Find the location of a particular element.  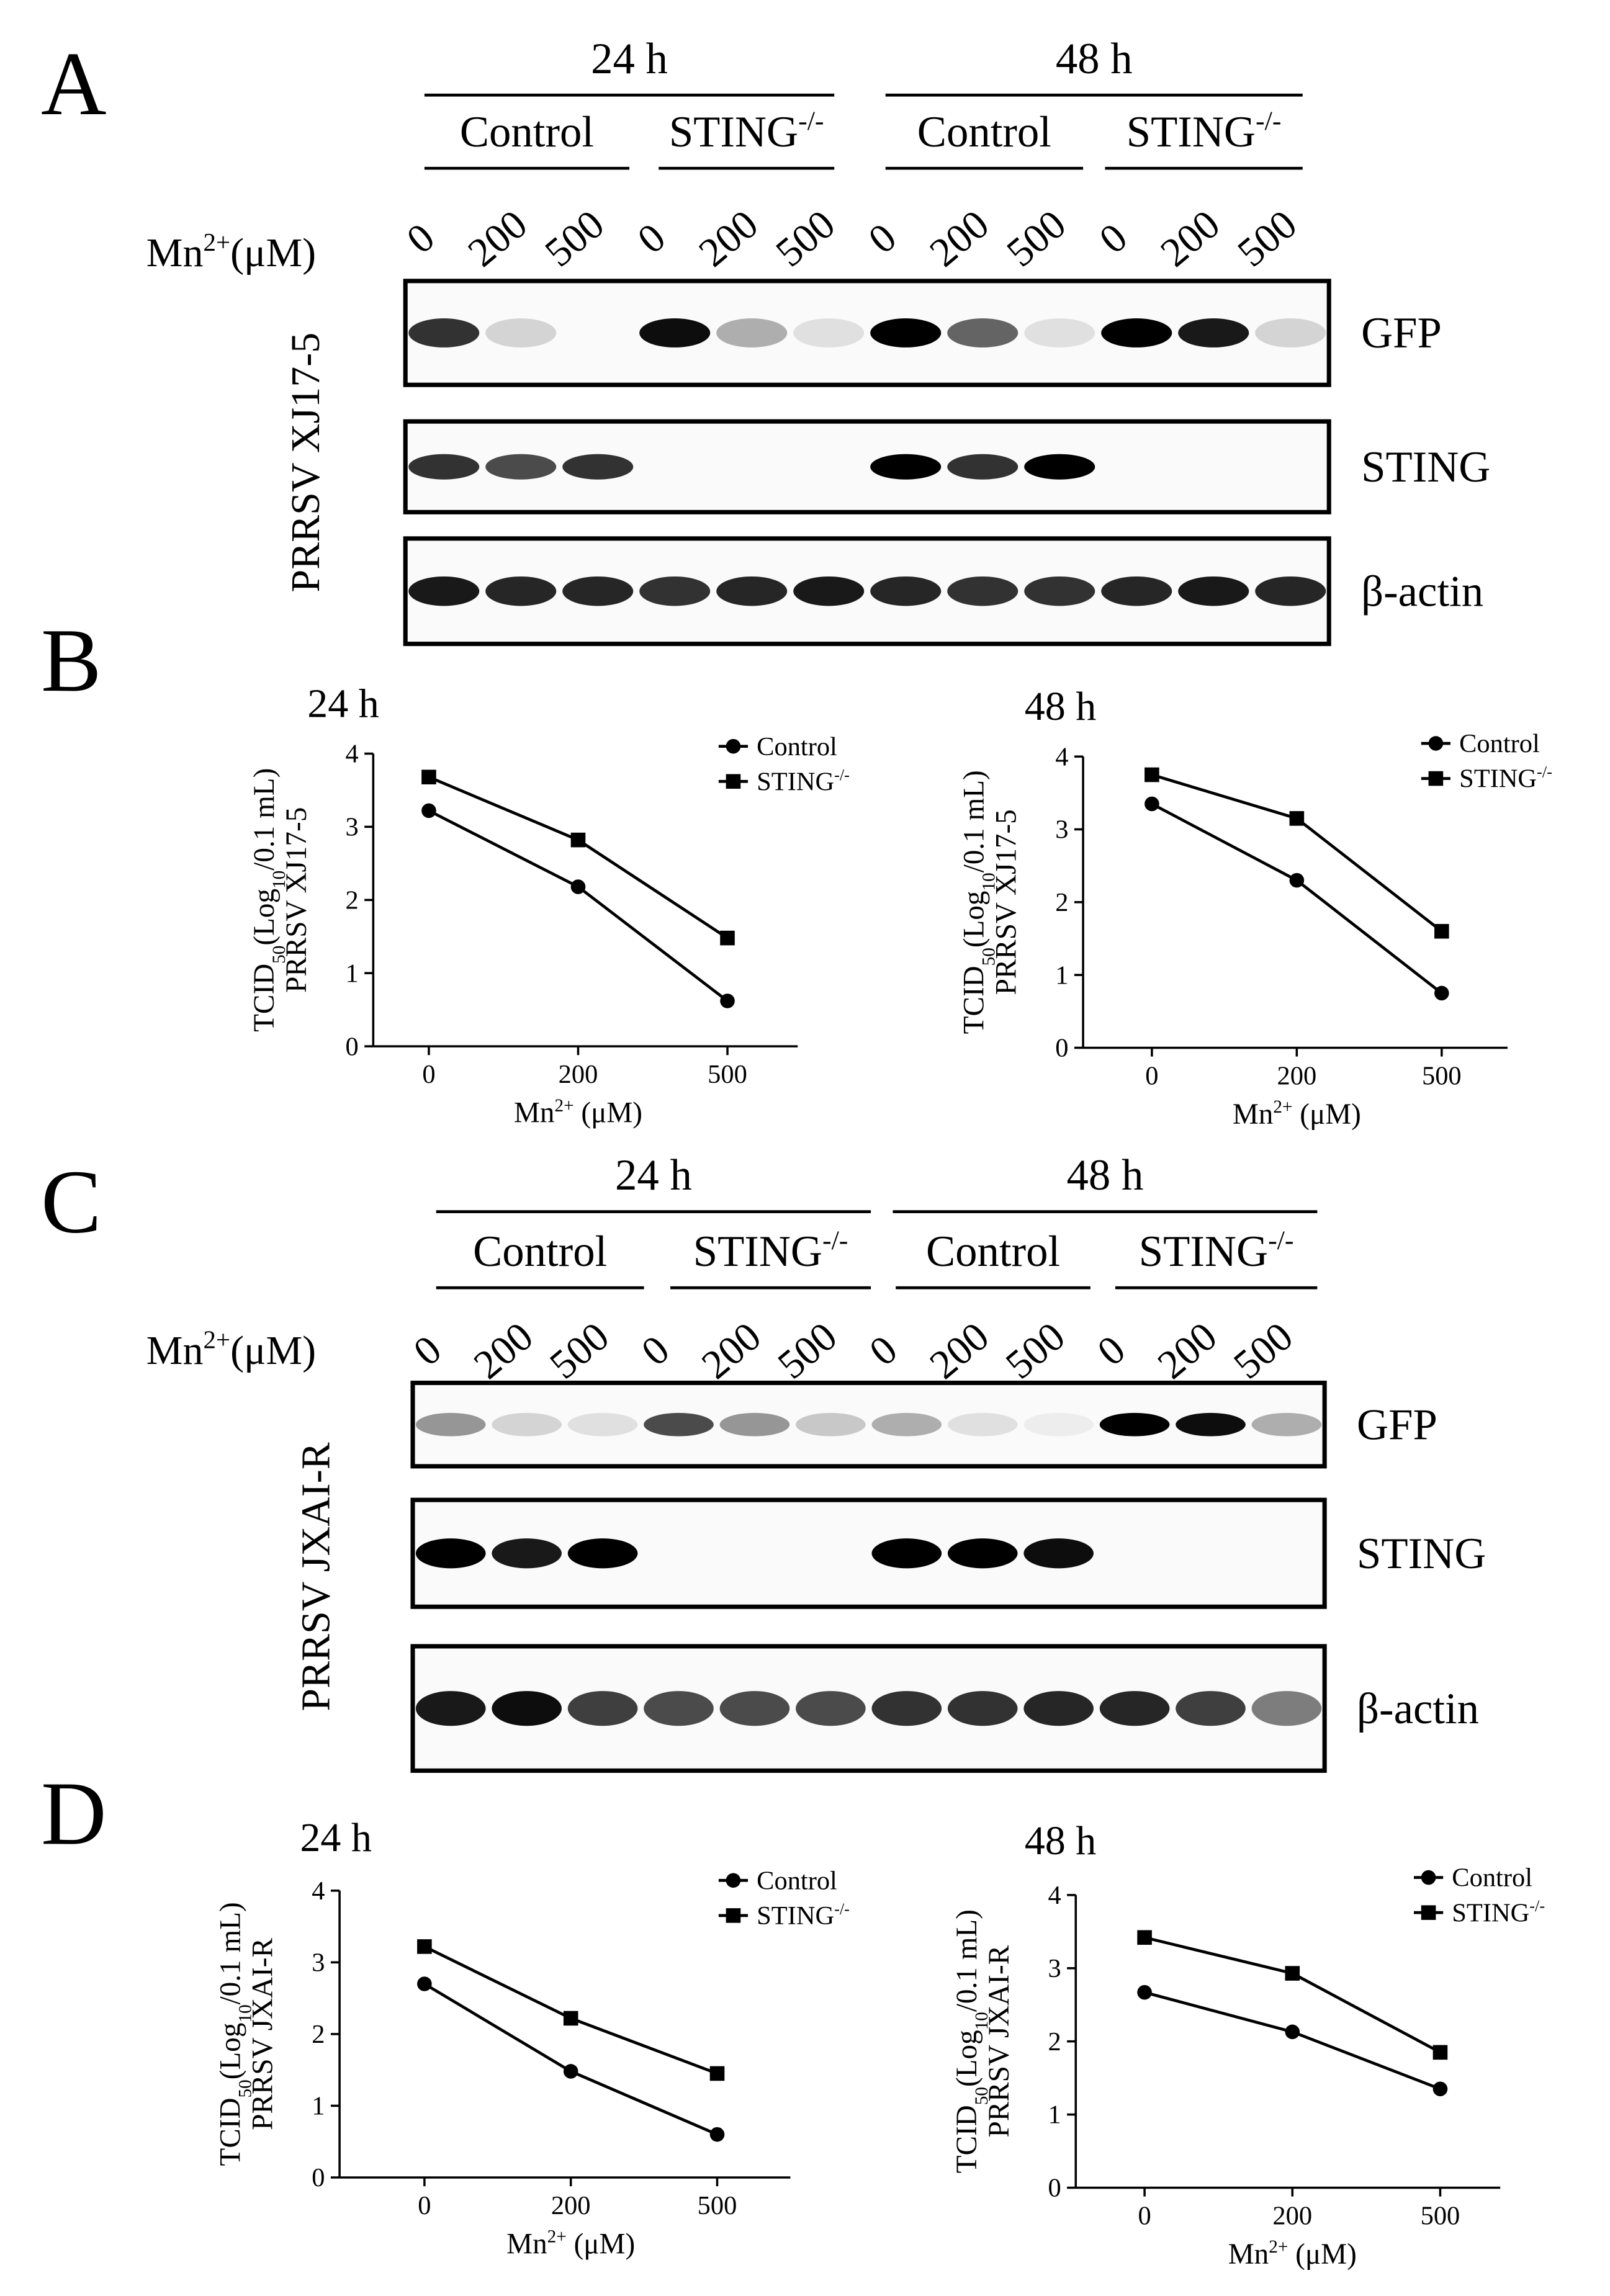

virus-label: PRRSV JXAI-R is located at coordinates (316, 1576).